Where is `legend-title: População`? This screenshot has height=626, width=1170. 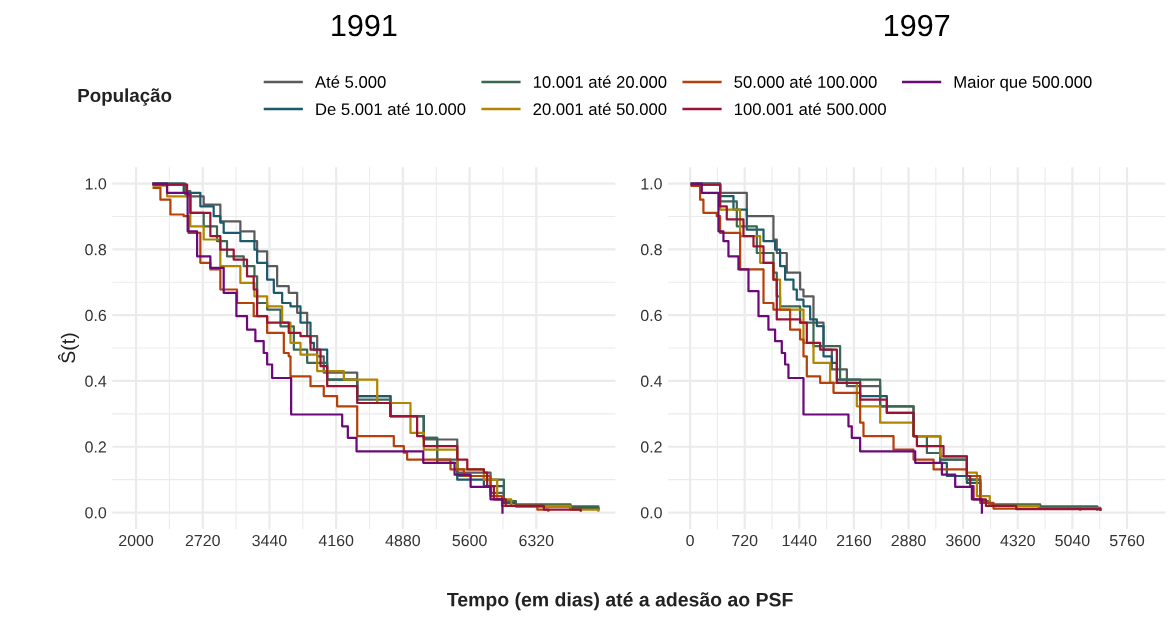 legend-title: População is located at coordinates (125, 97).